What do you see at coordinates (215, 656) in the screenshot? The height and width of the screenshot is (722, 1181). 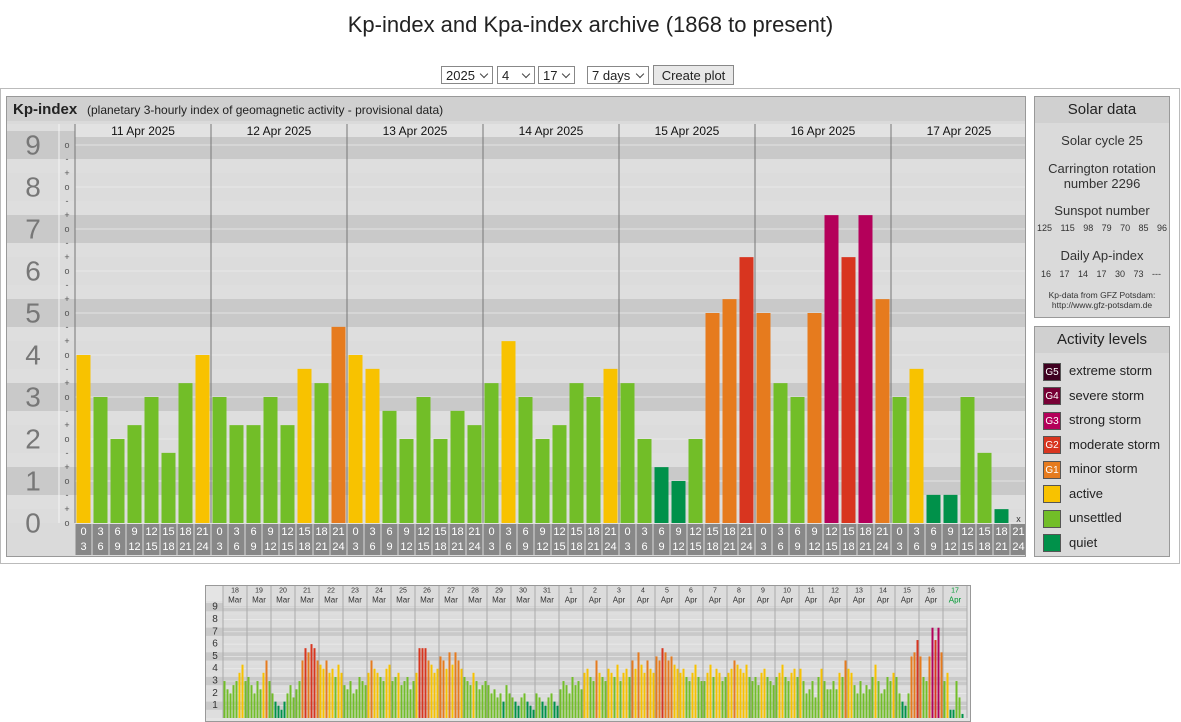 I see `y-tick-label: 5` at bounding box center [215, 656].